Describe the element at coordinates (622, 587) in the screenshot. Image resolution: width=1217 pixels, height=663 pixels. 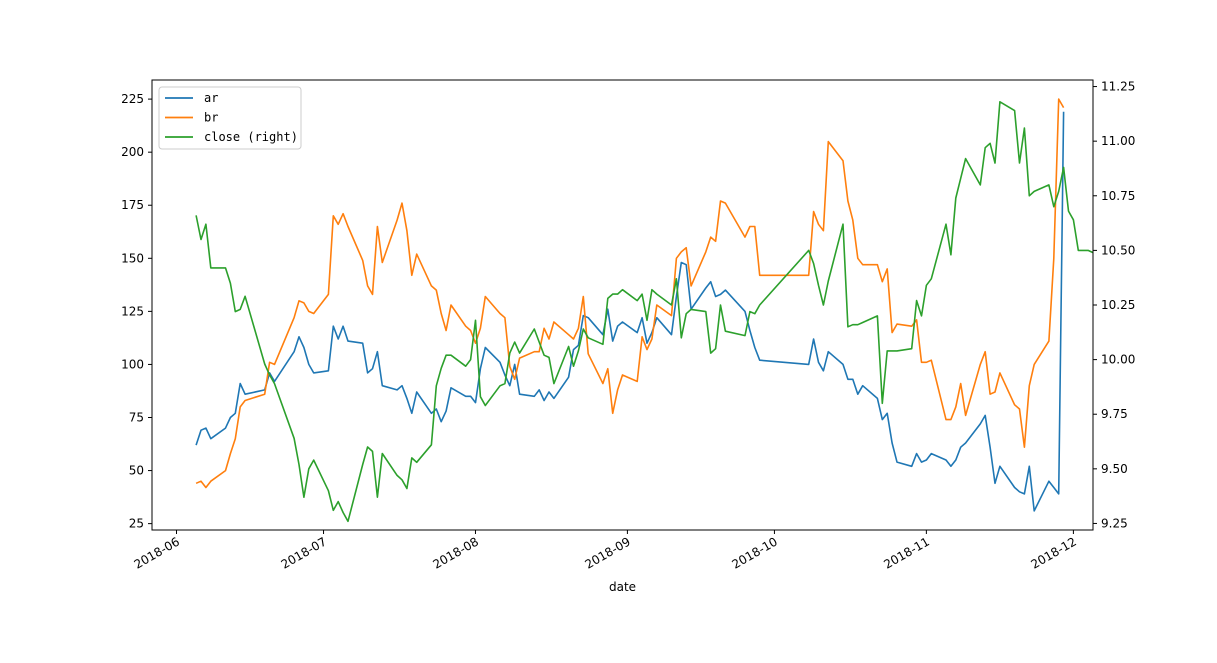
I see `x-axis-label: date` at that location.